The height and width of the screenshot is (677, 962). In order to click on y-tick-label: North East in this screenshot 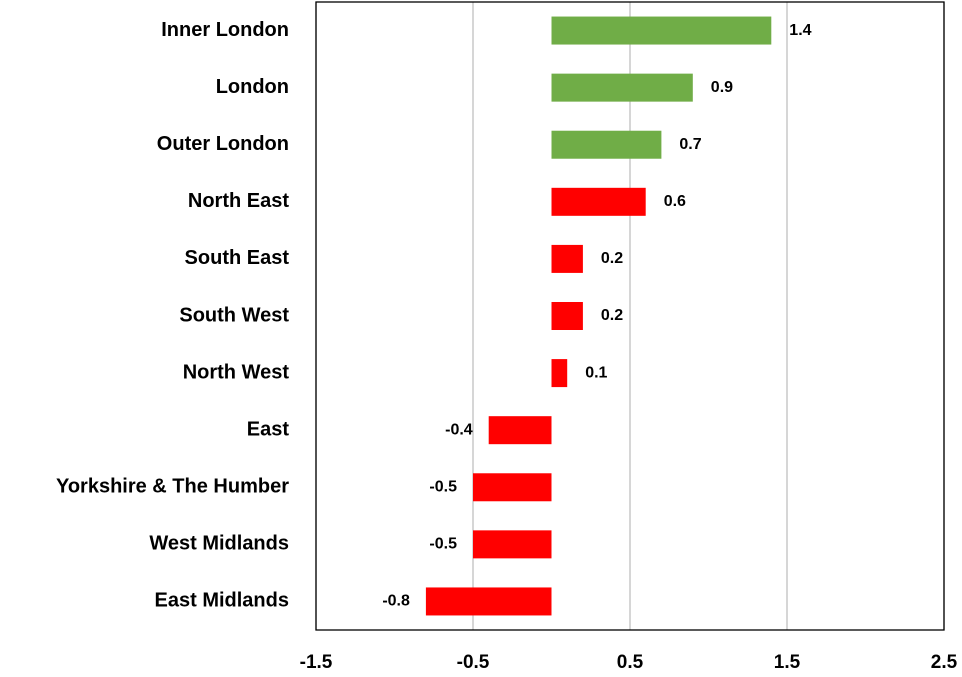, I will do `click(238, 201)`.